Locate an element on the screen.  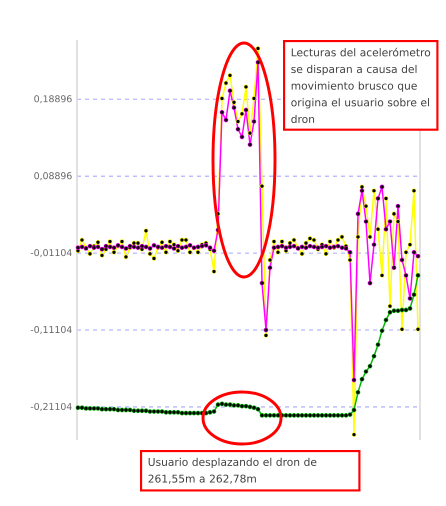
annotation: Lecturas del acelerómetro se disparan a causa del movimiento brusco que origina el usuario sobre el dron is located at coordinates (360, 86).